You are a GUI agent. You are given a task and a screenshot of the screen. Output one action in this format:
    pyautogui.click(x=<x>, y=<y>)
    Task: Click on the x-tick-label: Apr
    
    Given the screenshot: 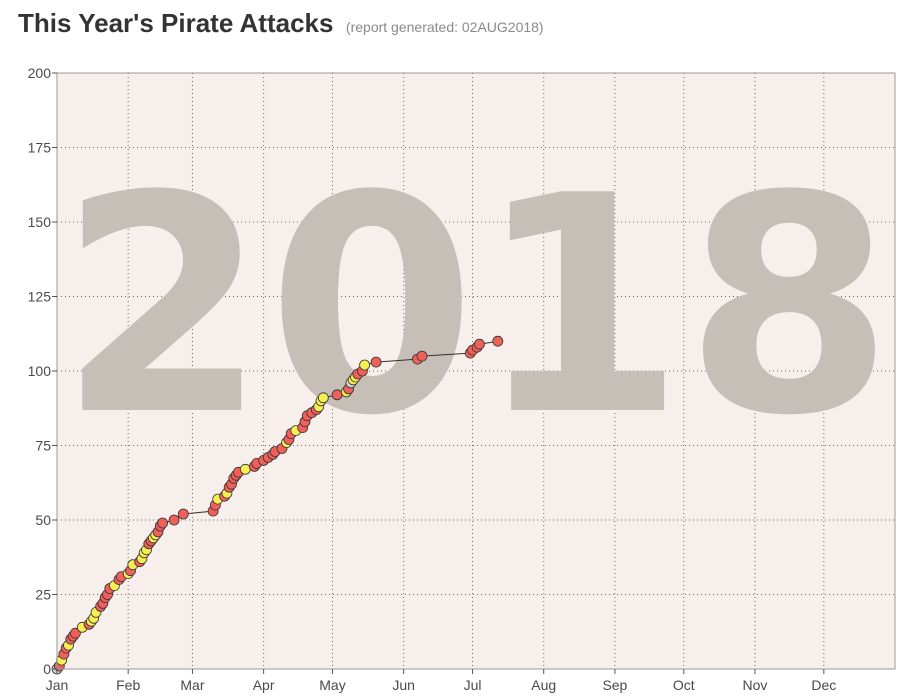 What is the action you would take?
    pyautogui.click(x=264, y=685)
    